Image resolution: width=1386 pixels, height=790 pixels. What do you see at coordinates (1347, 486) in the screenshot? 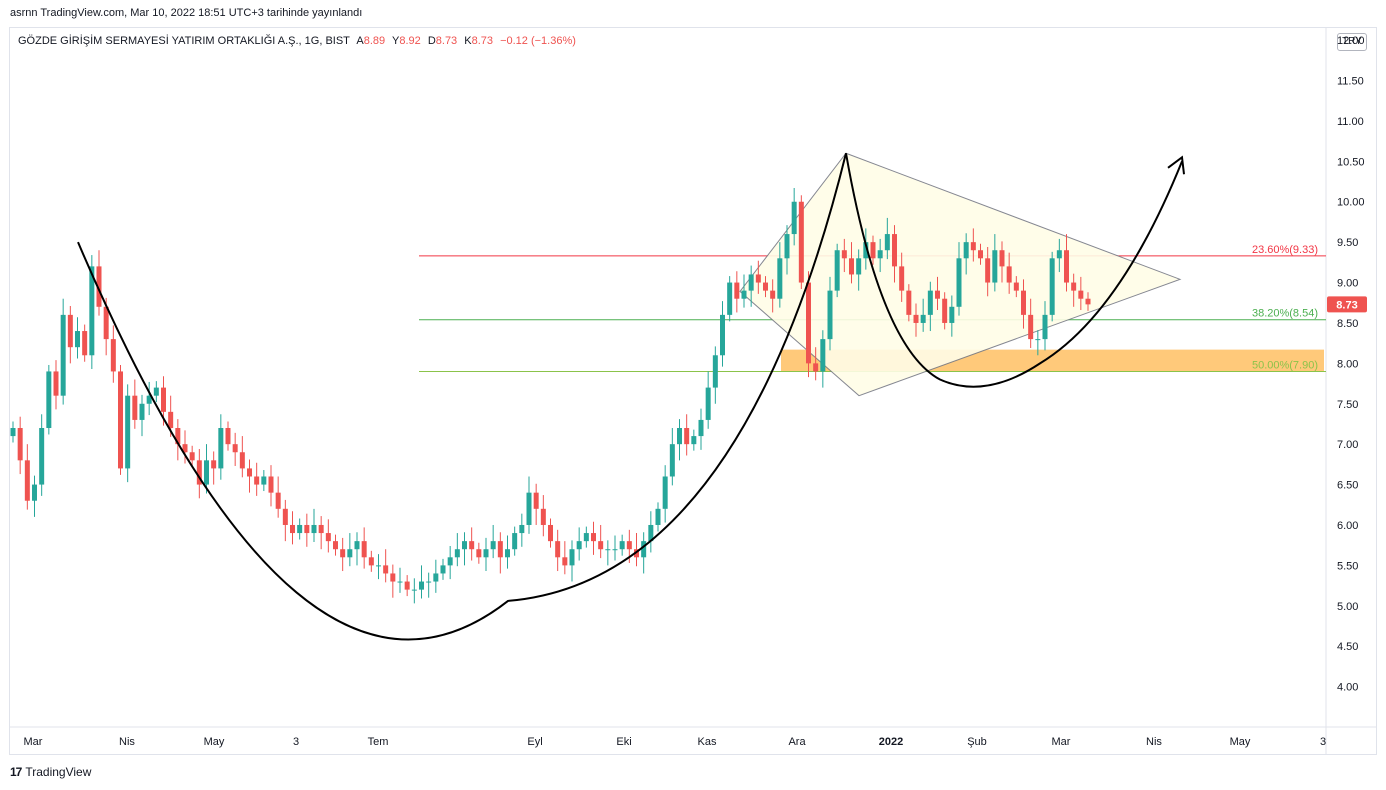
I see `y-tick-label: 6.50` at bounding box center [1347, 486].